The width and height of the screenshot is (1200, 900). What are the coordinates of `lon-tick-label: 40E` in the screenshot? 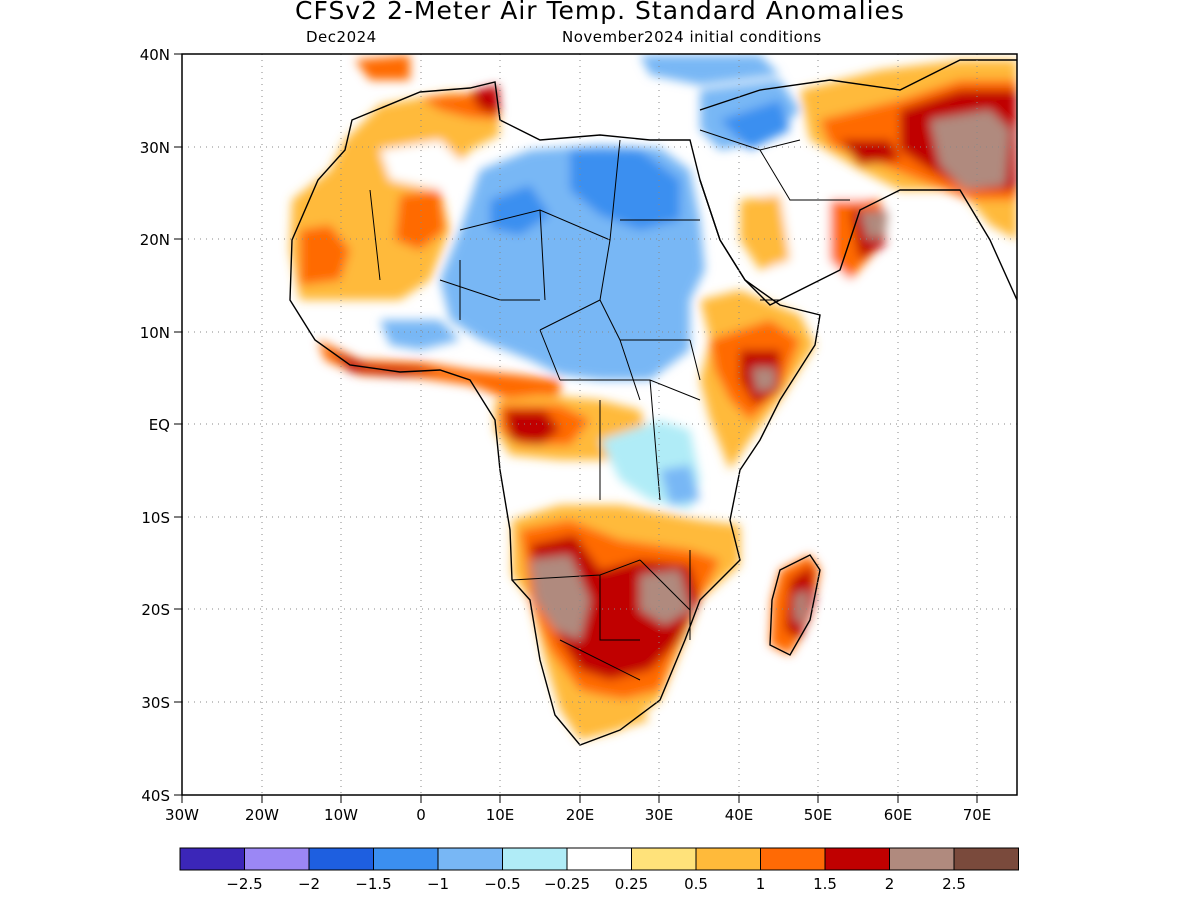 It's located at (739, 815).